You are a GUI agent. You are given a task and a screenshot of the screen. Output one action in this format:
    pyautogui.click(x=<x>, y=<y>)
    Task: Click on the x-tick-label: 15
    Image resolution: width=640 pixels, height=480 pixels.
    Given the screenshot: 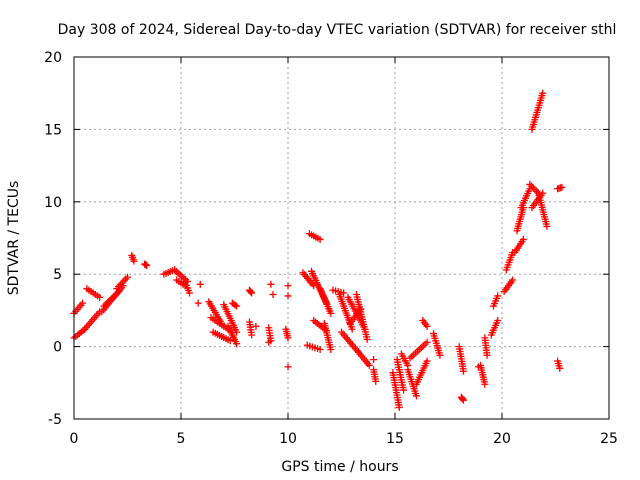 What is the action you would take?
    pyautogui.click(x=395, y=439)
    